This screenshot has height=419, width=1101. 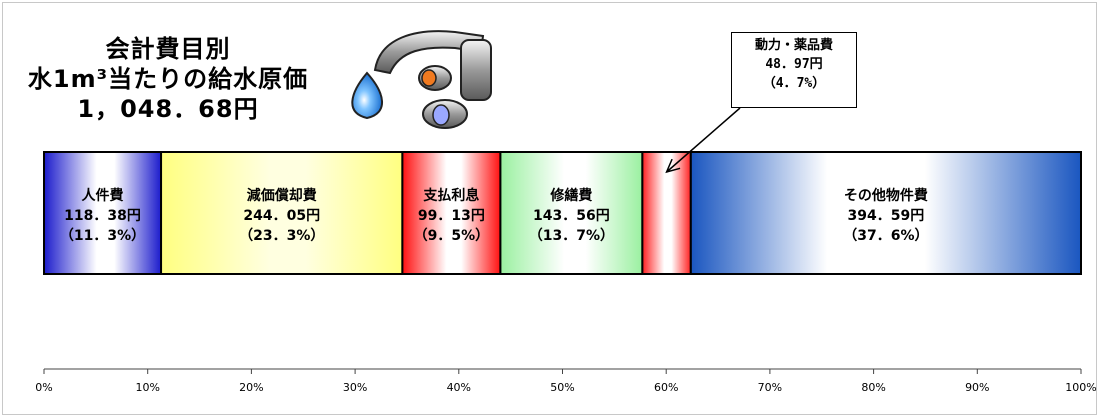 I want to click on segment-pct-1: （23．3%）, so click(x=281, y=236).